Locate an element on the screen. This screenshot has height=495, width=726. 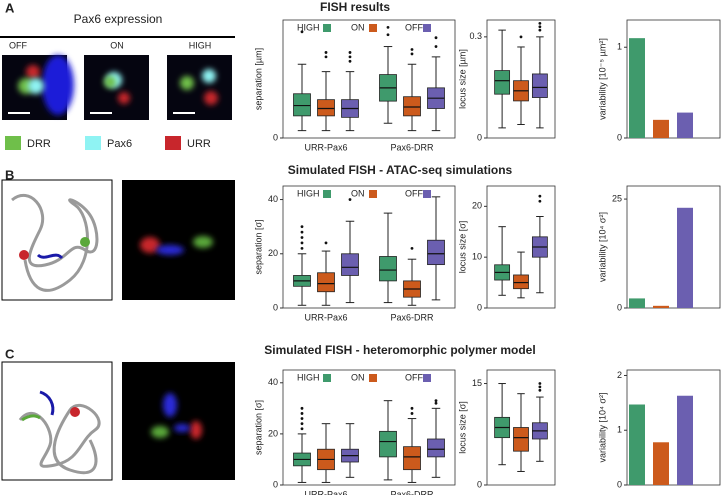
y-axis-label: separation [µm] is located at coordinates (258, 79).